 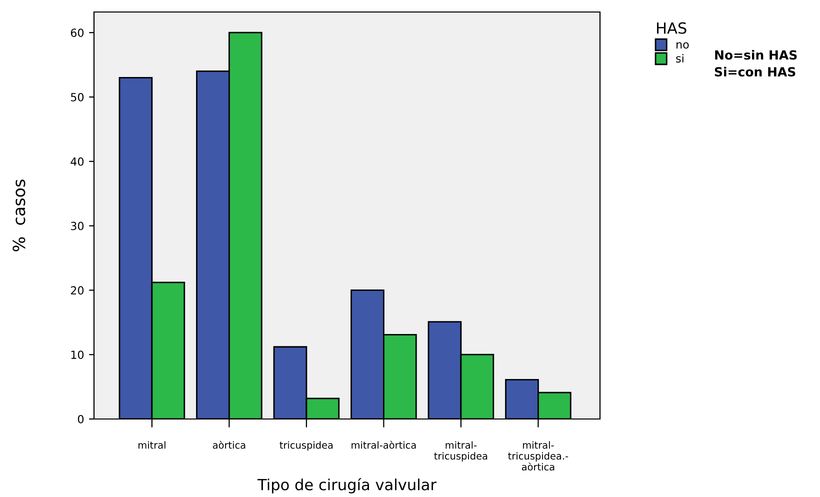 What do you see at coordinates (81, 419) in the screenshot?
I see `y-tick-label: 0` at bounding box center [81, 419].